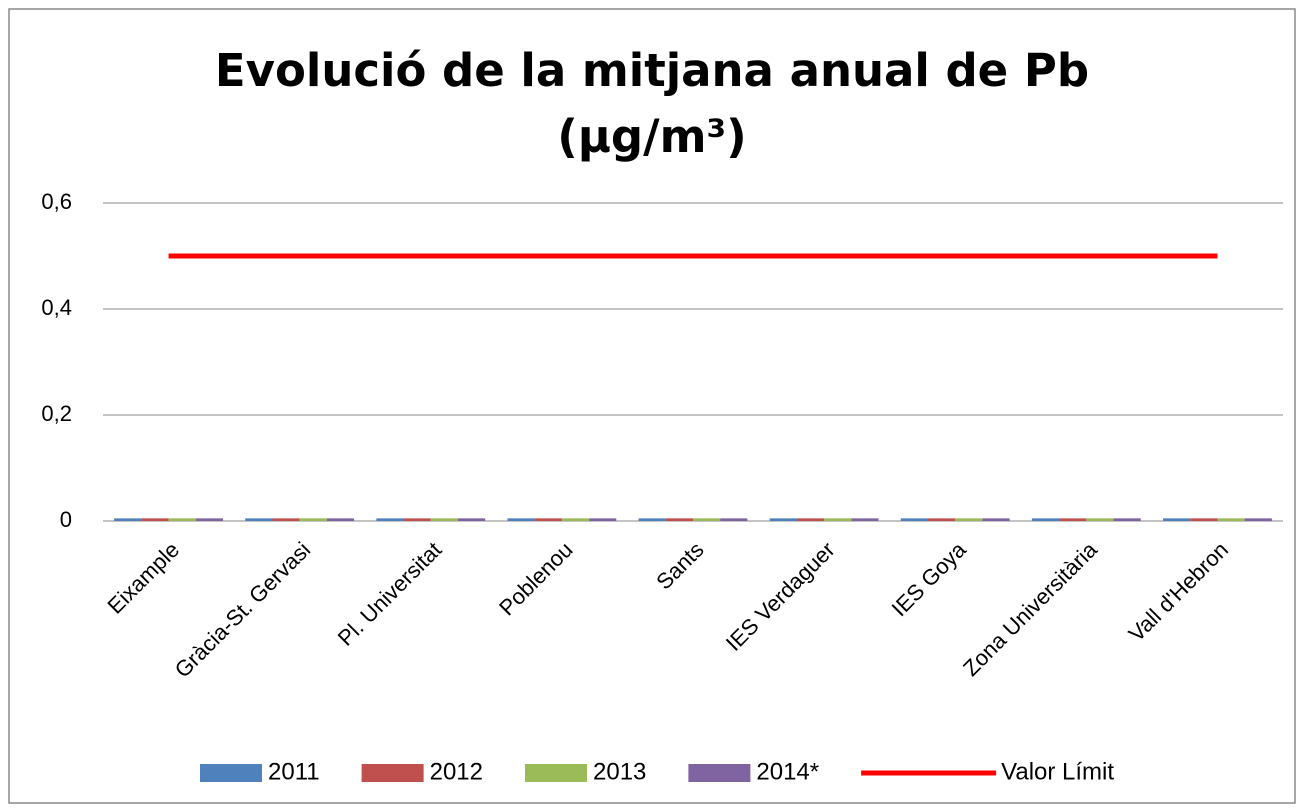 The height and width of the screenshot is (812, 1304). Describe the element at coordinates (1057, 771) in the screenshot. I see `legend-label: Valor Límit` at that location.